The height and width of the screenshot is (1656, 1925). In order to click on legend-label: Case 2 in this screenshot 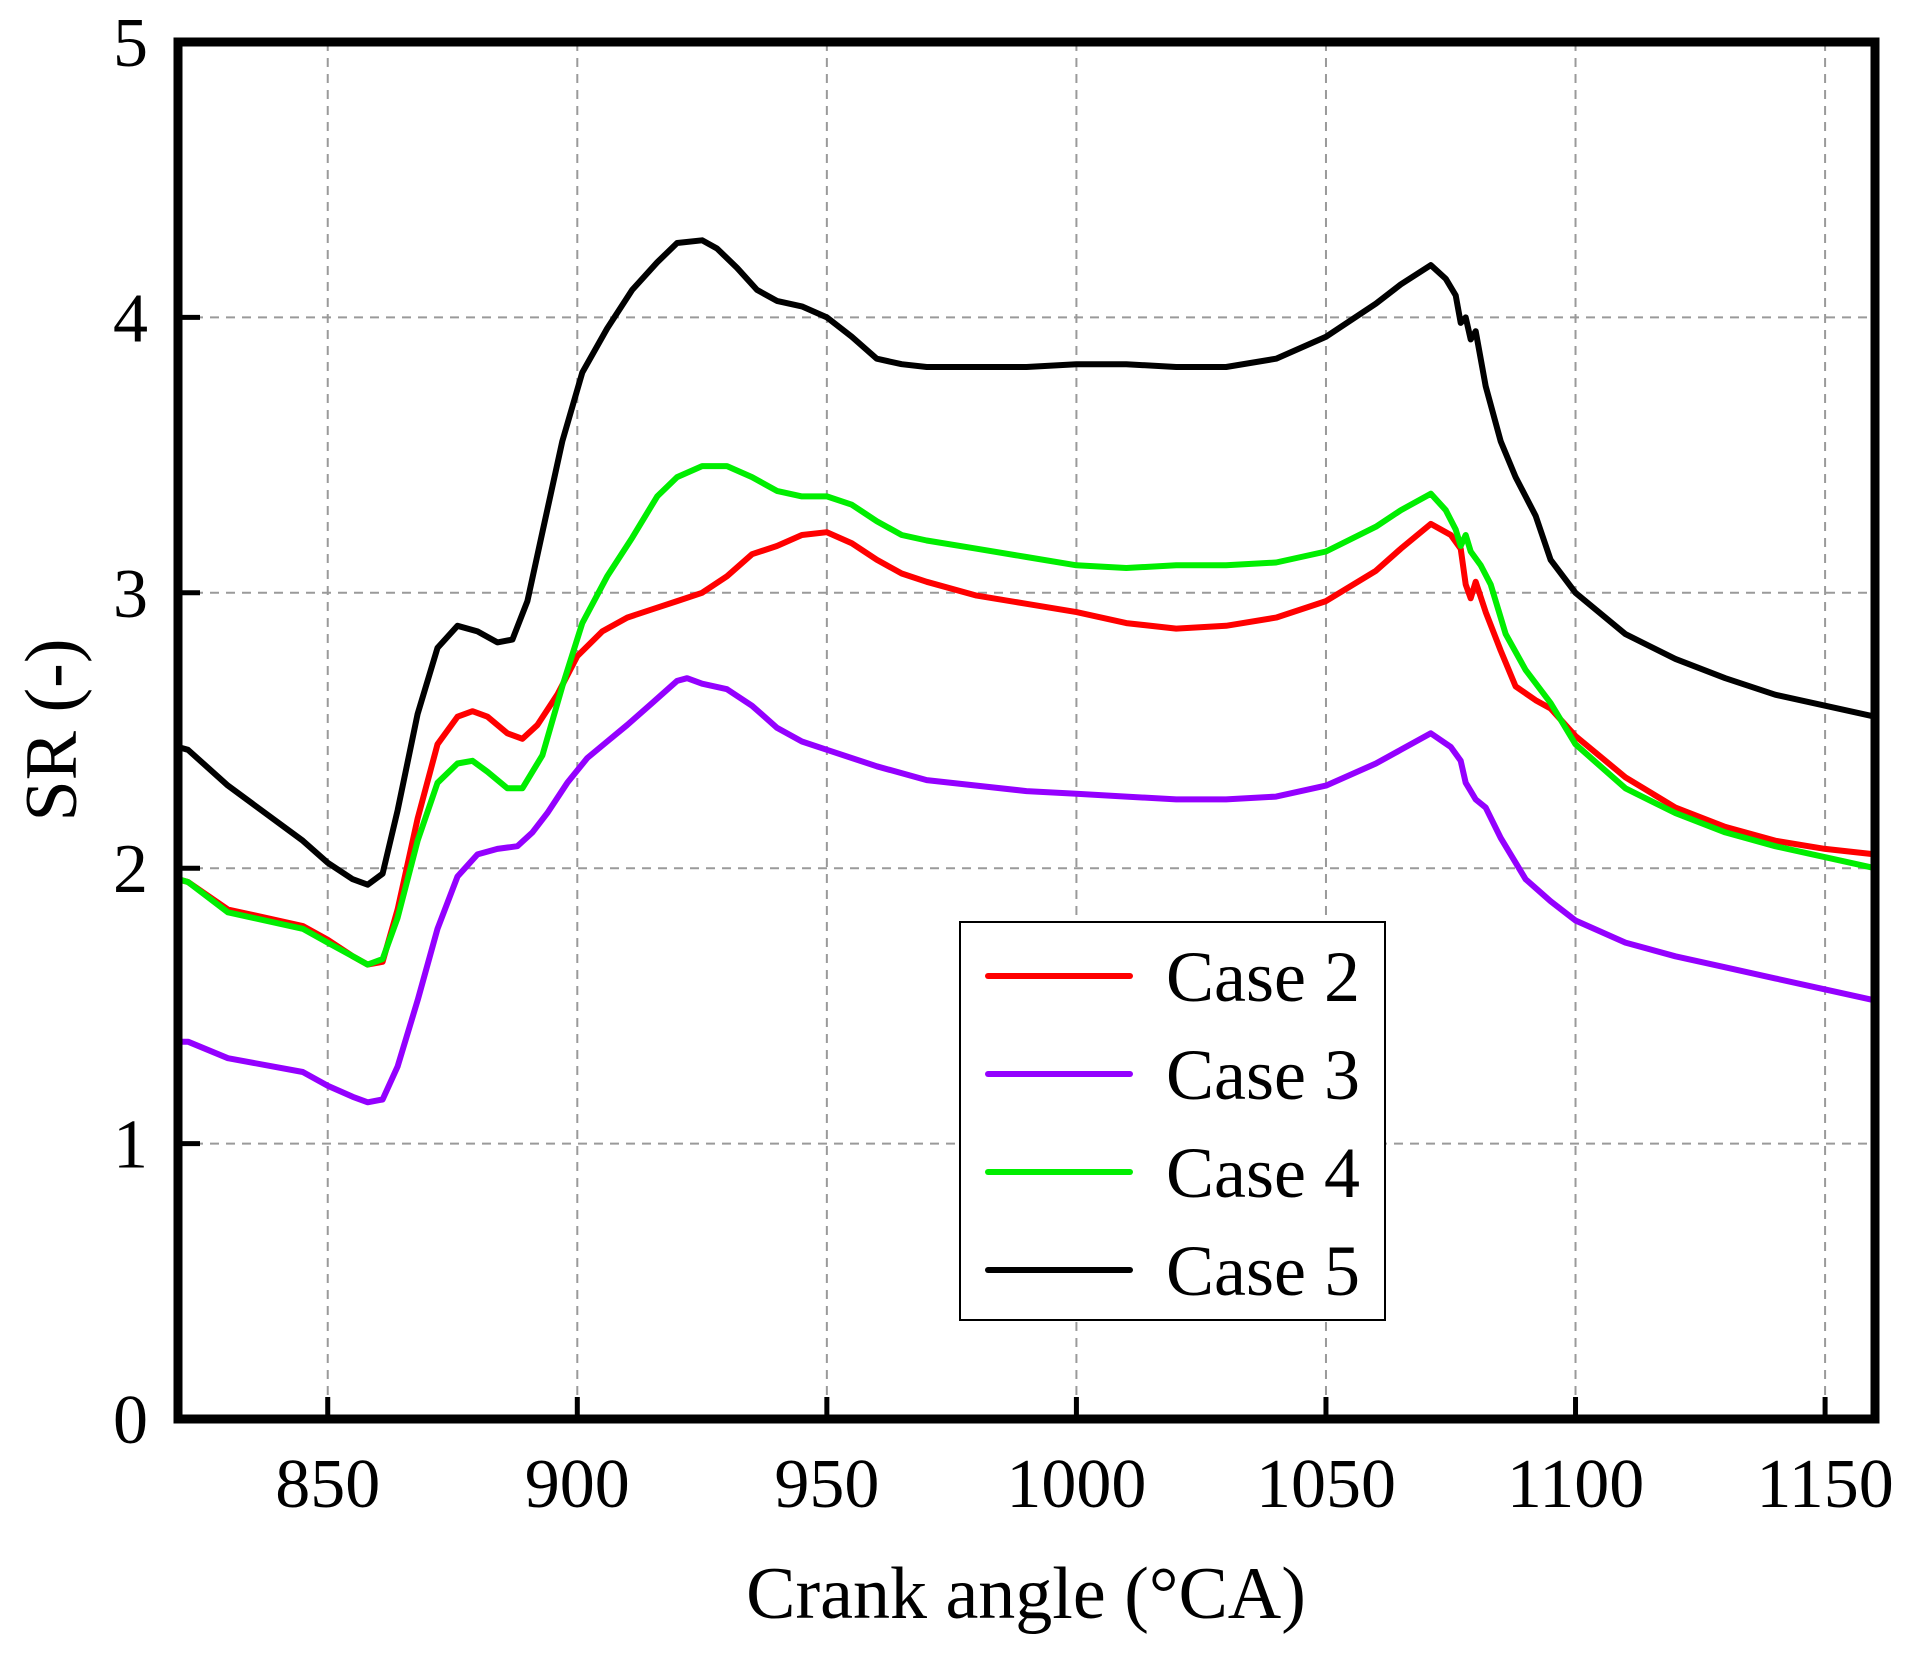, I will do `click(1263, 977)`.